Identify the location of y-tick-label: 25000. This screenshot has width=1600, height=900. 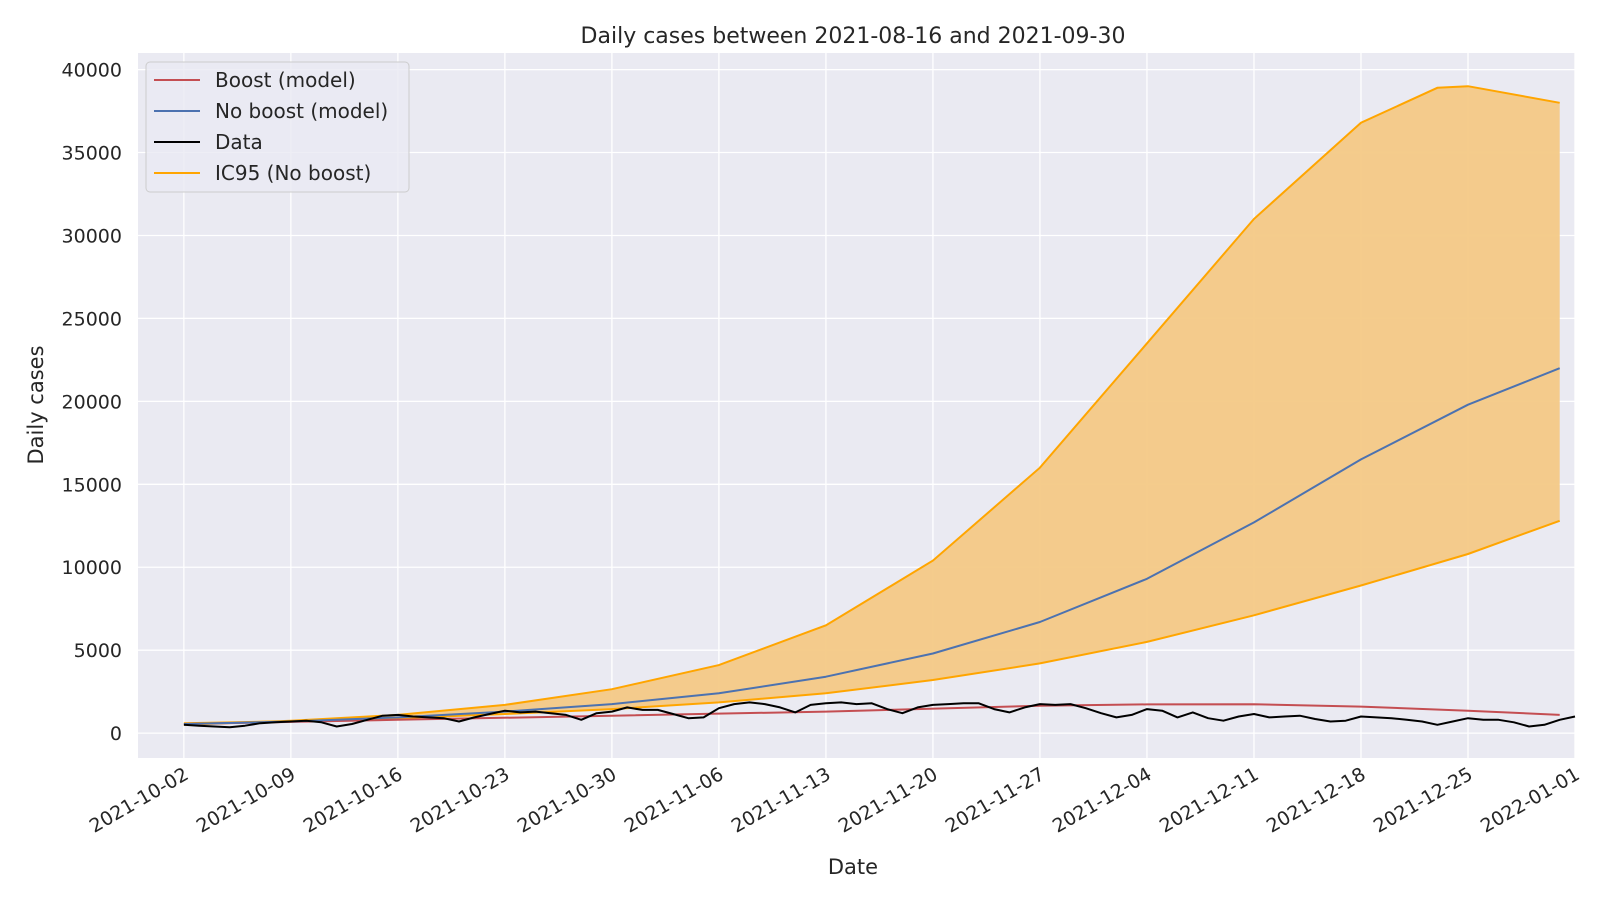
(92, 319).